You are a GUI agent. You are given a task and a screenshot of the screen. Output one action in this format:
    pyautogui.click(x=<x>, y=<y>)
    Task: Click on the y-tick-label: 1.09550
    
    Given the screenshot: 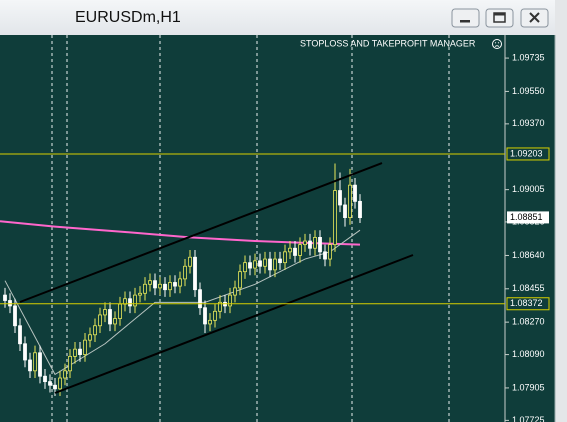 What is the action you would take?
    pyautogui.click(x=528, y=91)
    